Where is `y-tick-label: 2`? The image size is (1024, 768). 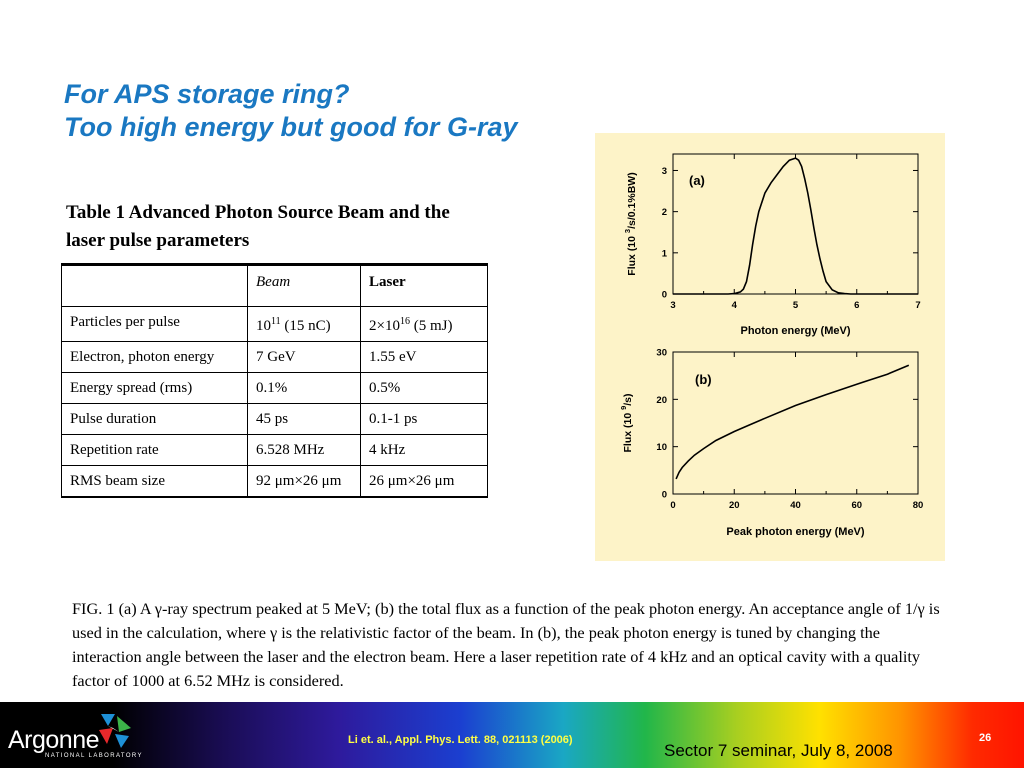 y-tick-label: 2 is located at coordinates (664, 212).